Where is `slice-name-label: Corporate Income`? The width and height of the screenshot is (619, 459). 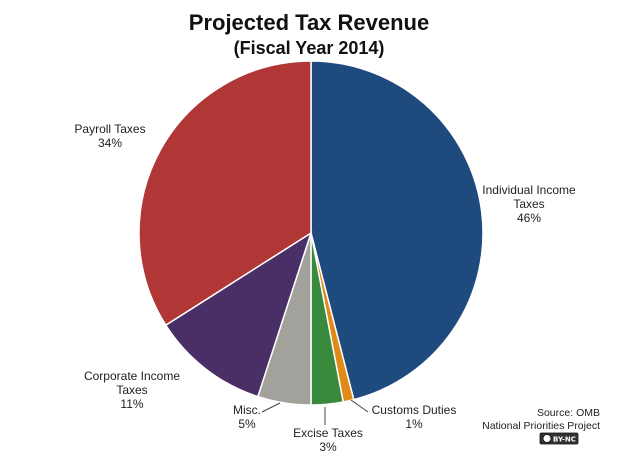 slice-name-label: Corporate Income is located at coordinates (132, 376).